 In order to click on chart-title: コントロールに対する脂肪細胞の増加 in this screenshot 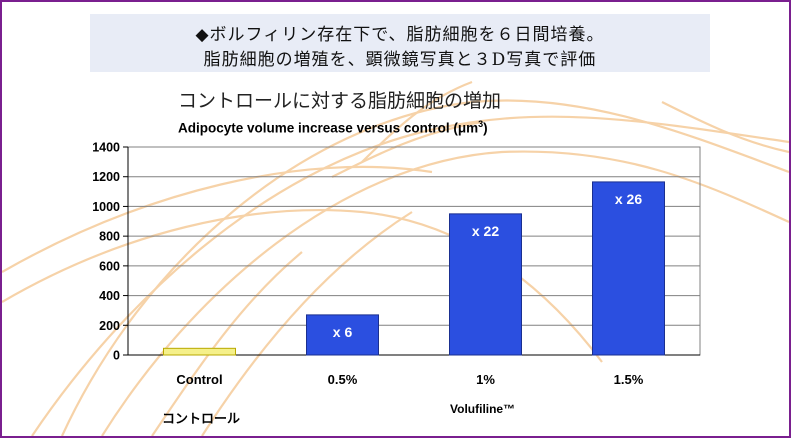, I will do `click(340, 101)`.